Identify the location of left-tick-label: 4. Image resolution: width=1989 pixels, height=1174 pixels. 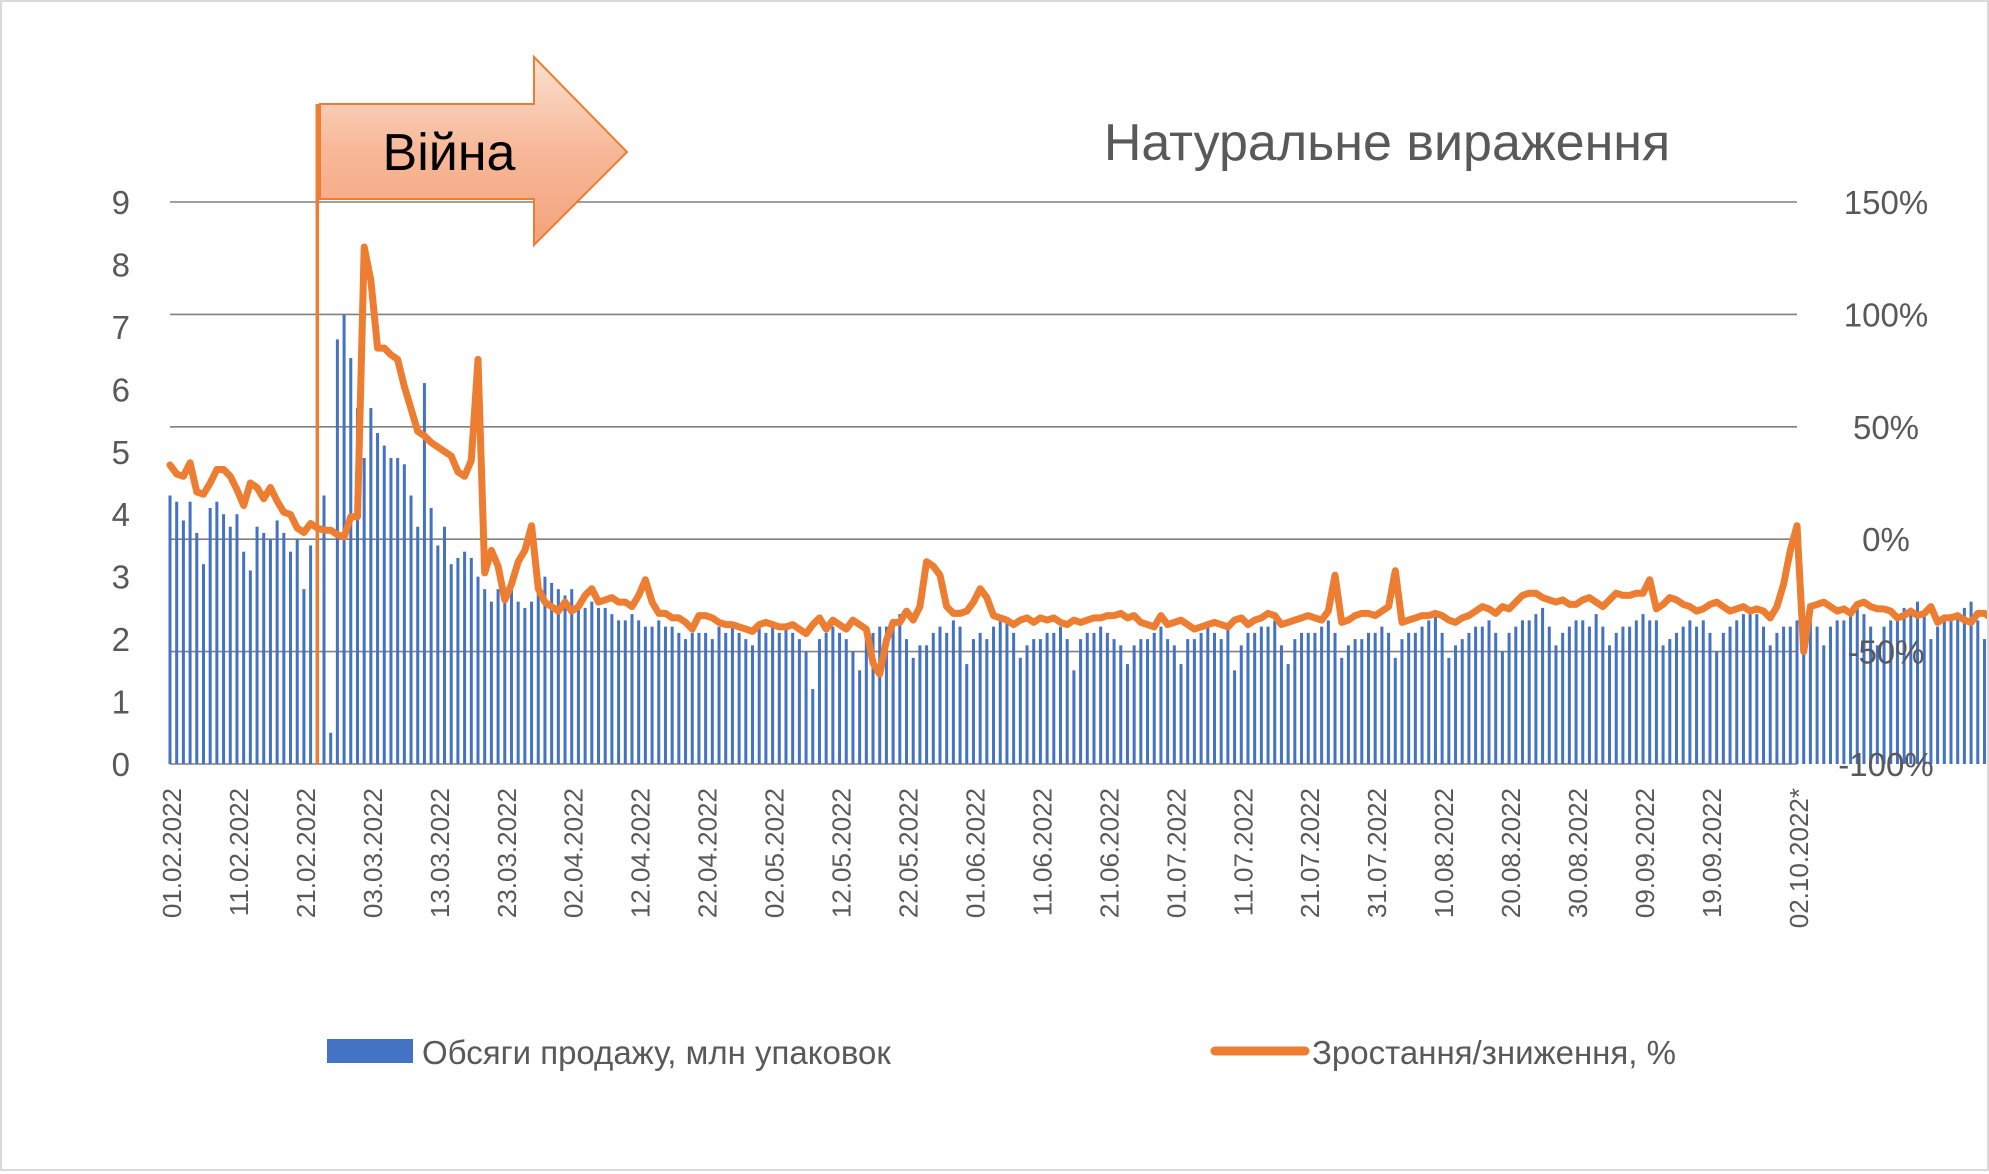
(121, 514).